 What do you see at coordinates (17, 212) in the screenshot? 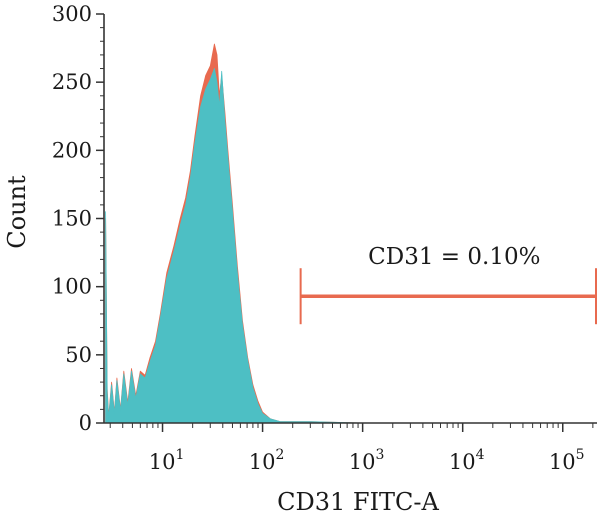
I see `y-axis-title: Count` at bounding box center [17, 212].